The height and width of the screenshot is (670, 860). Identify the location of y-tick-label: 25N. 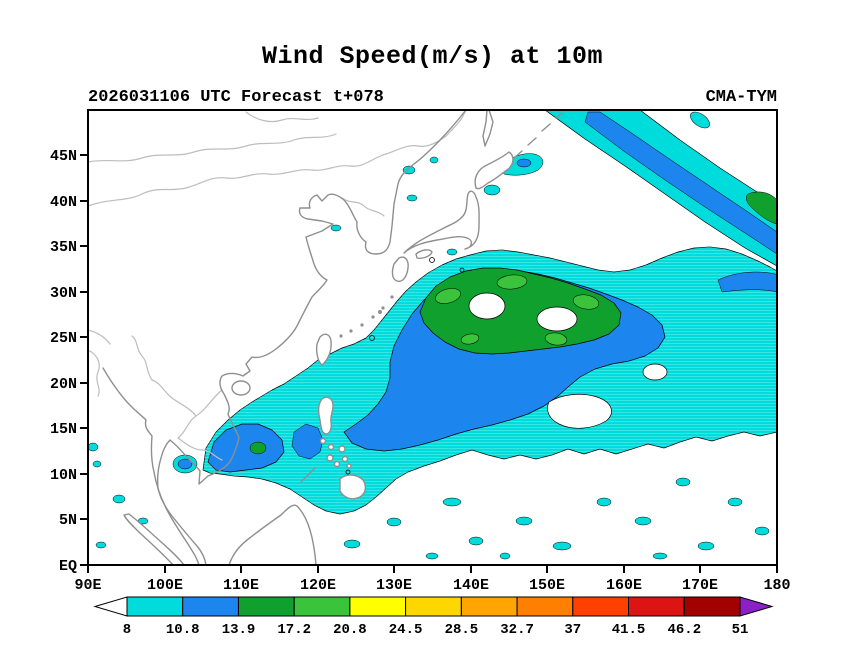
(63, 338).